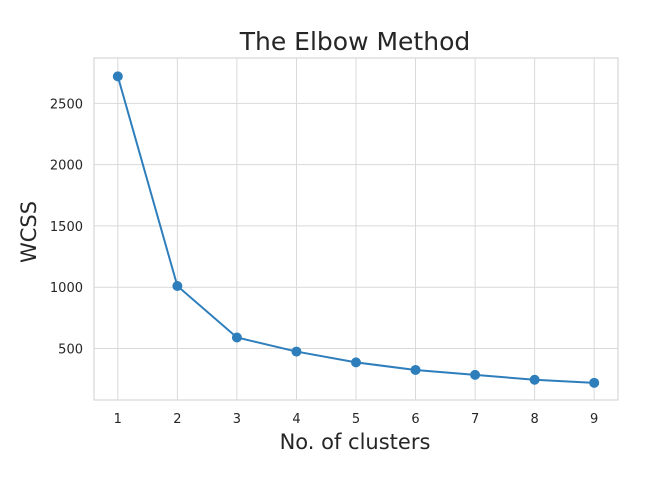  I want to click on x-tick-label: 9, so click(594, 419).